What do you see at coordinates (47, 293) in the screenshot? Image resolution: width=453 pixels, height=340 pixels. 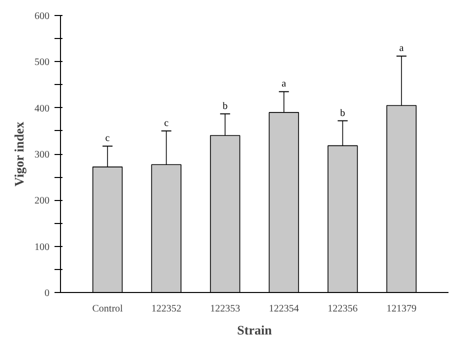 I see `y-tick-label: 0` at bounding box center [47, 293].